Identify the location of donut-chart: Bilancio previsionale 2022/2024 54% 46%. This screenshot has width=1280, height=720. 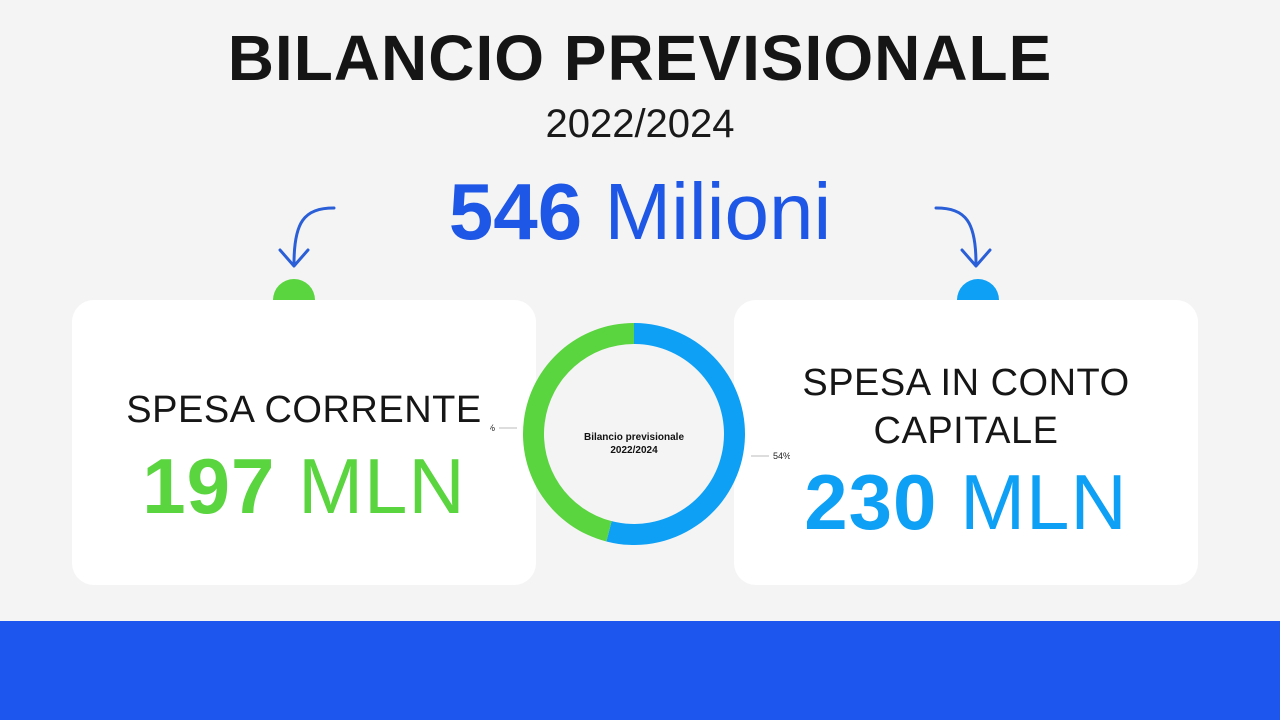
(640, 434).